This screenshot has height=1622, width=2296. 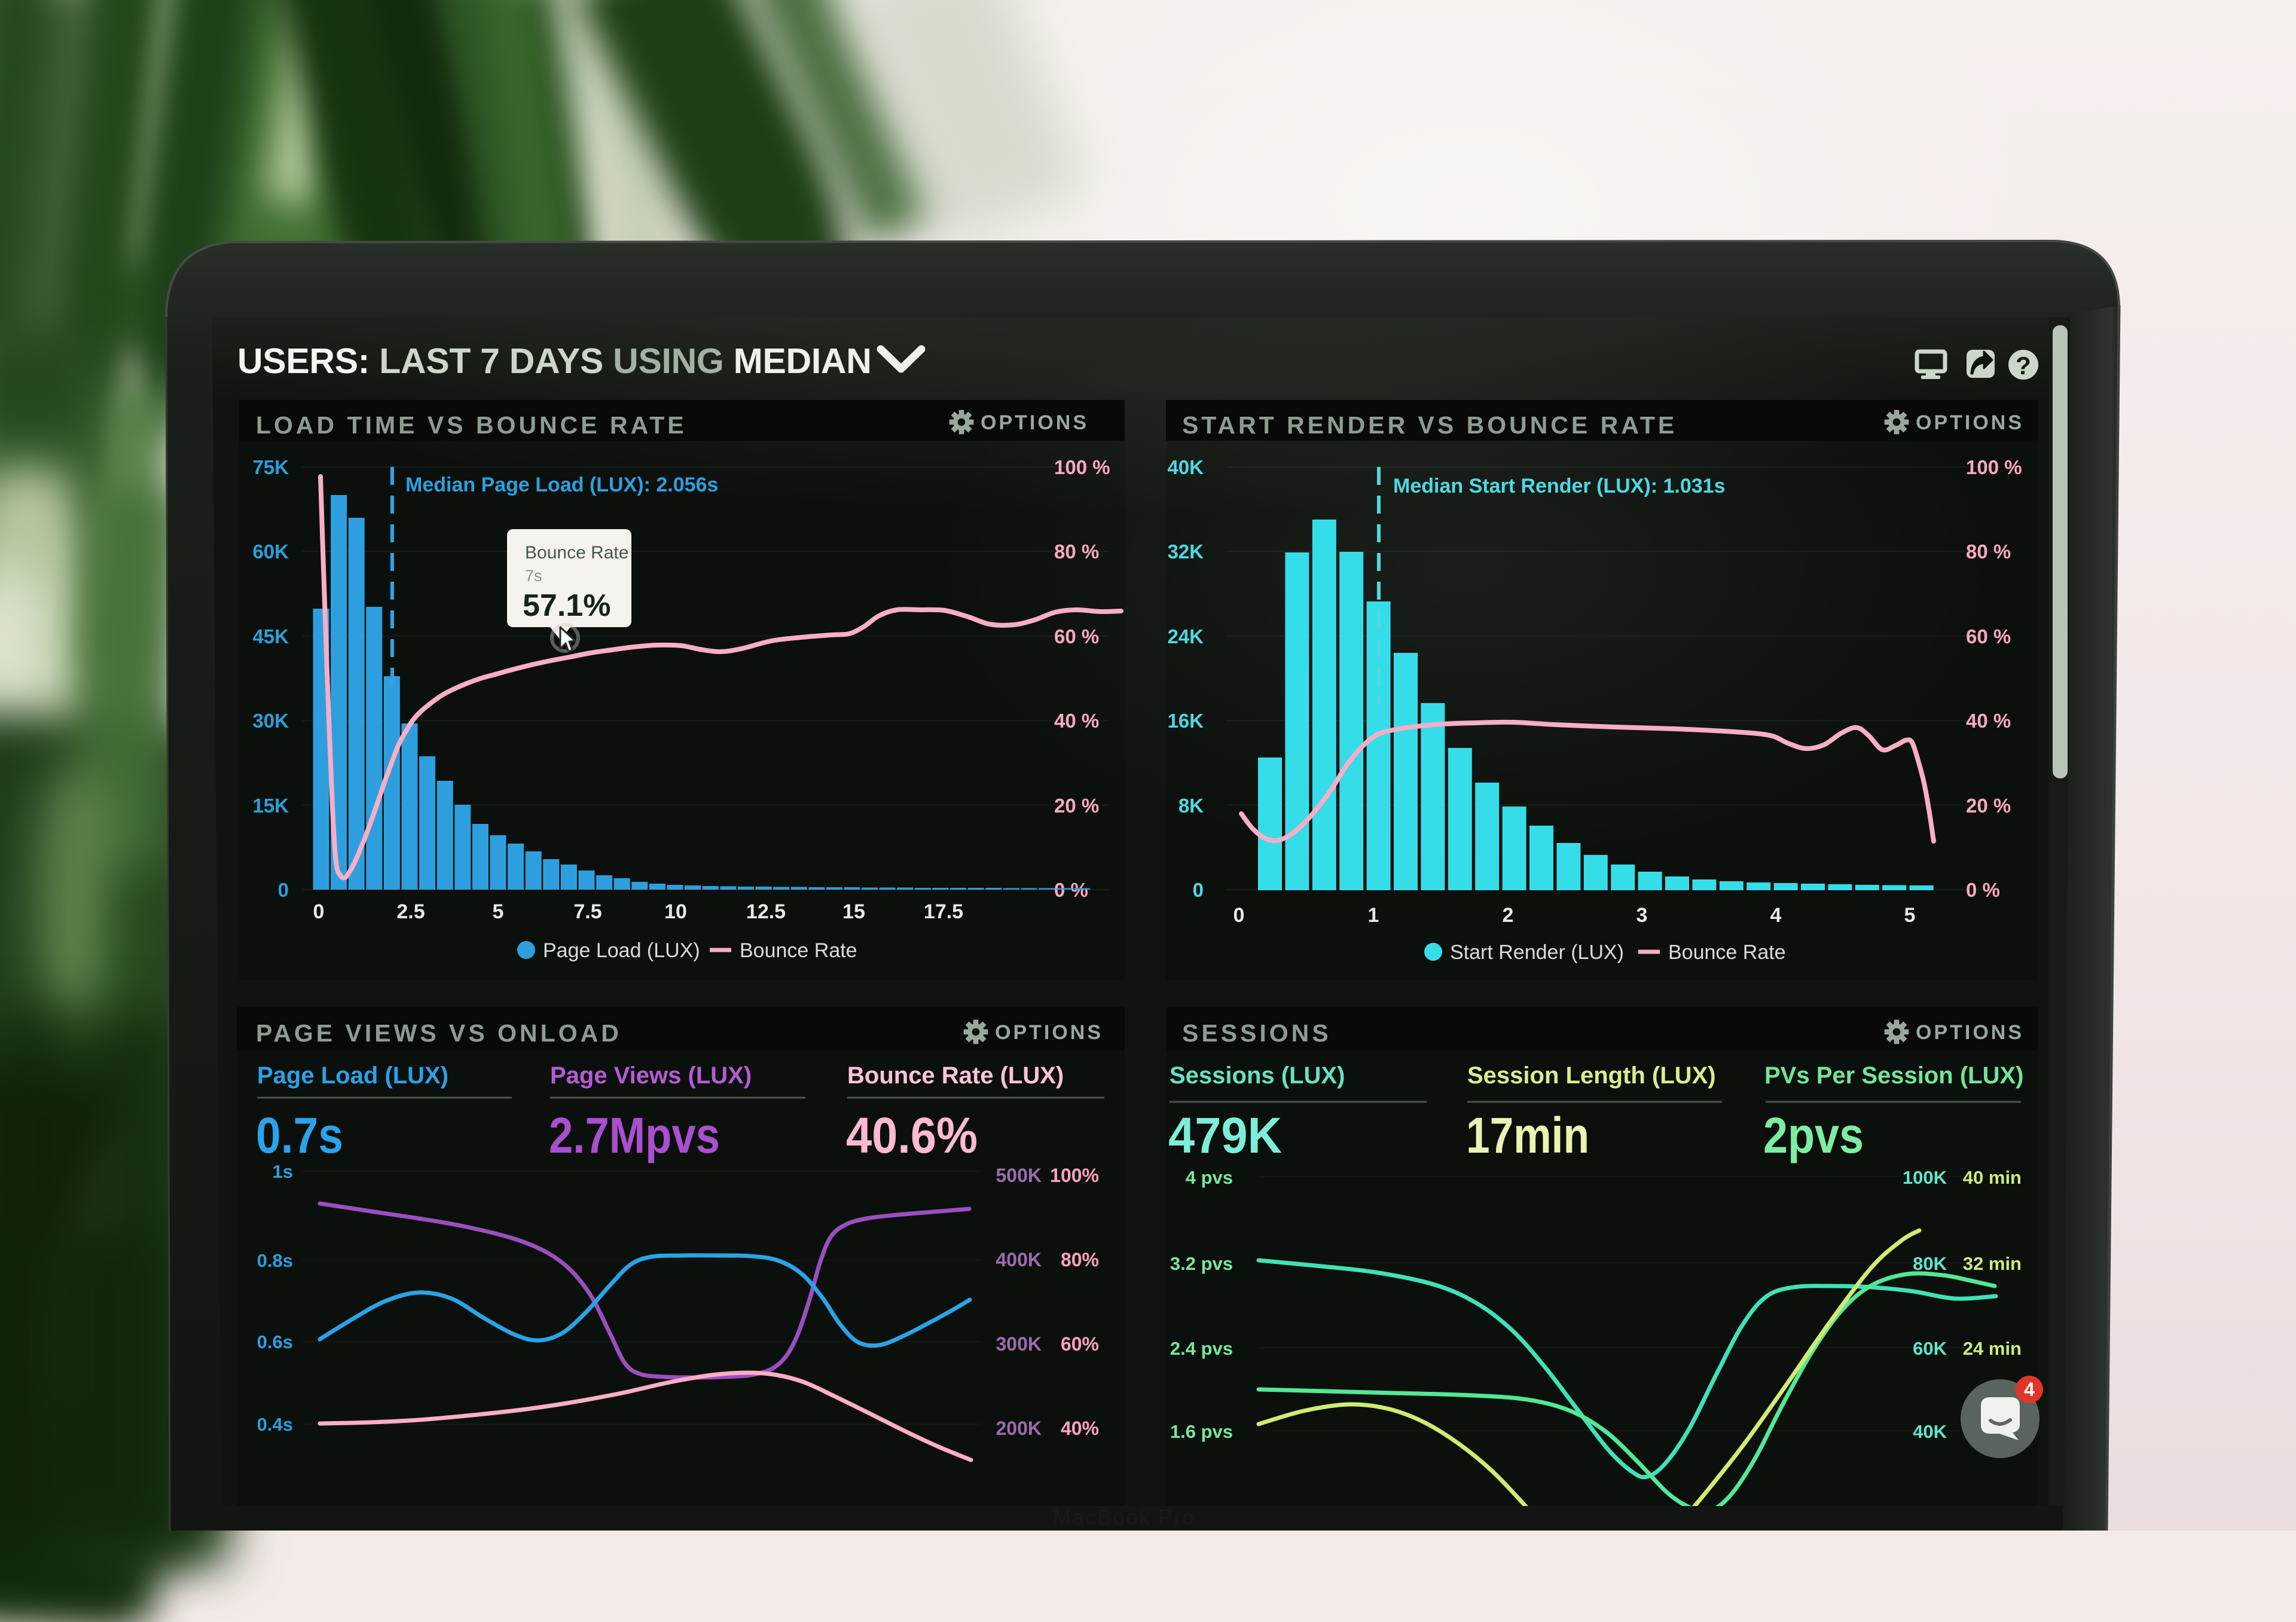 I want to click on svg-text: Median Page Load (LUX): 2.056s, so click(x=561, y=485).